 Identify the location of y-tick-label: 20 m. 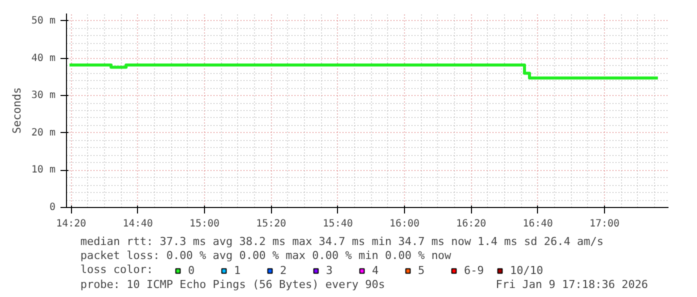
(43, 132).